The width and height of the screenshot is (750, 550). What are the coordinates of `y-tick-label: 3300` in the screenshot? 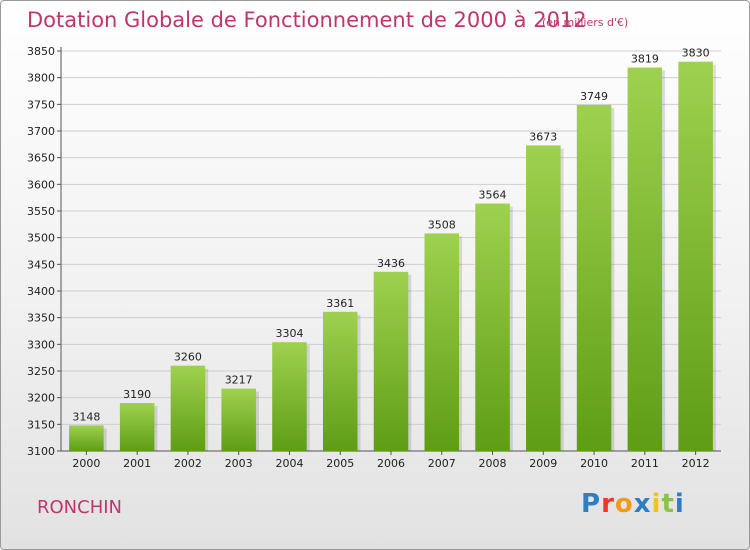 It's located at (41, 344).